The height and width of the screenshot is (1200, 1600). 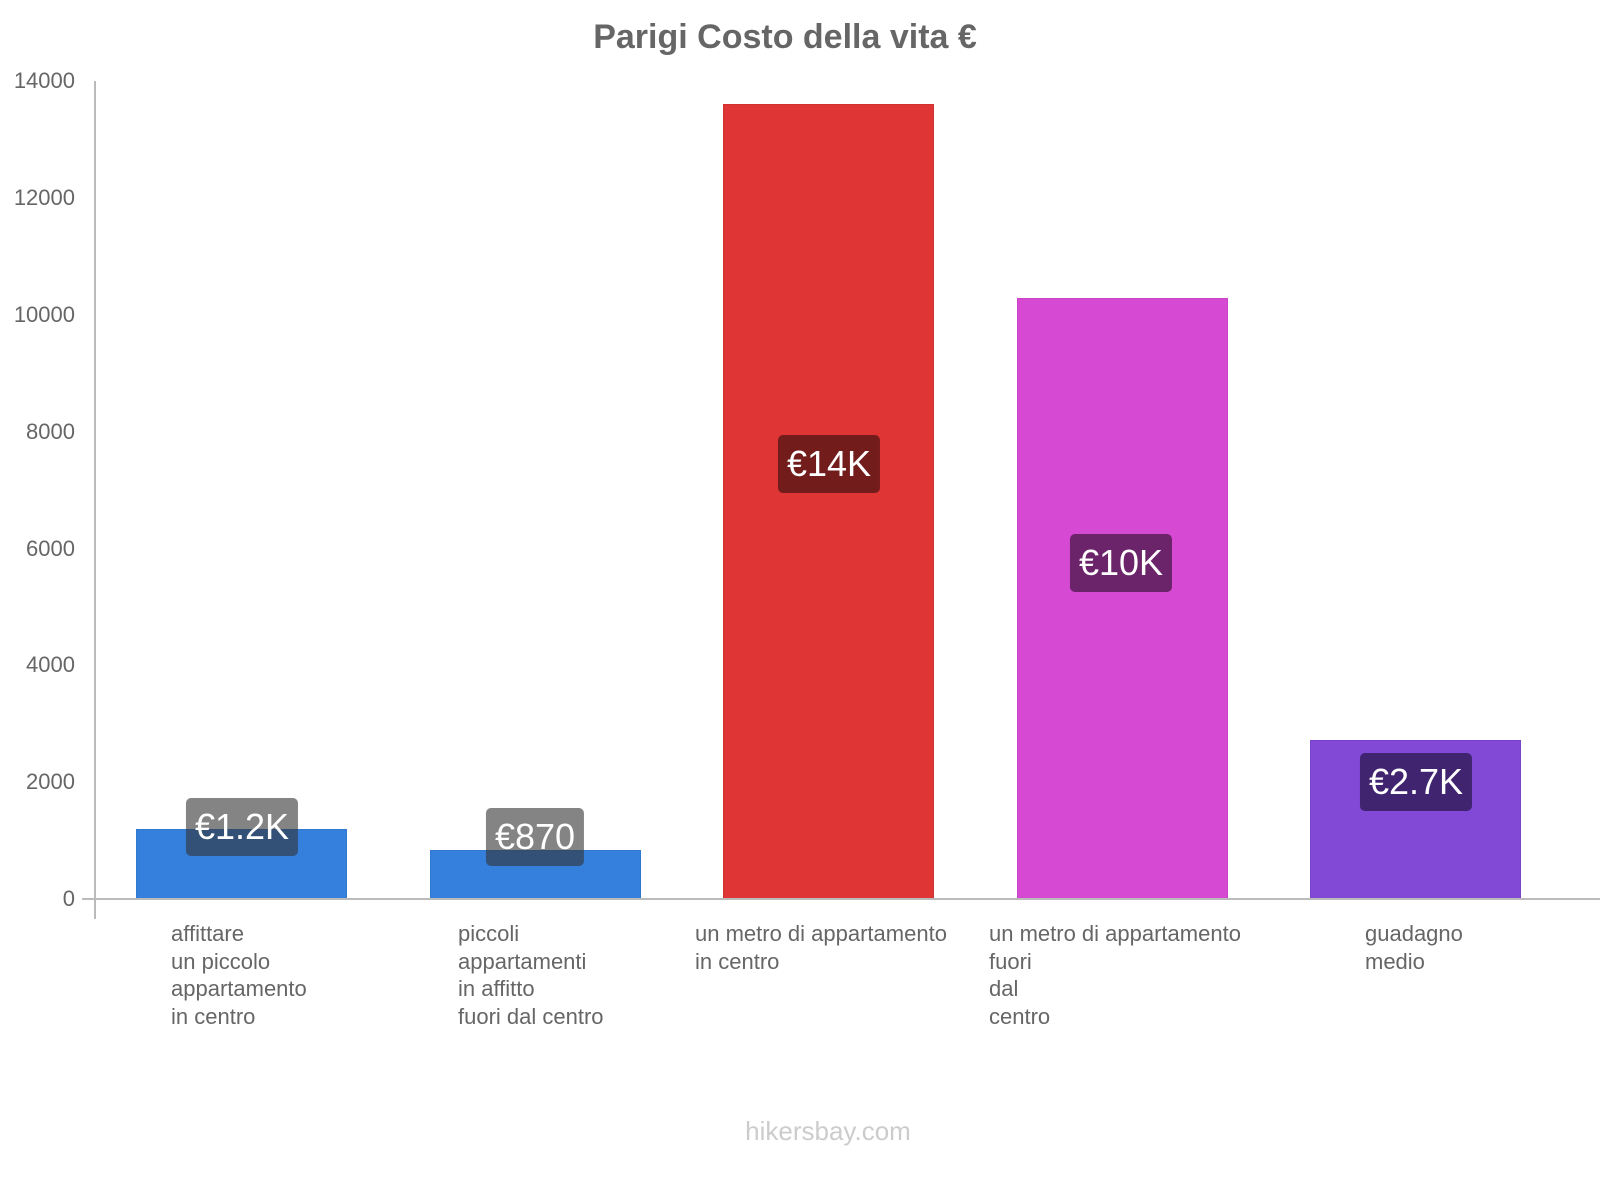 What do you see at coordinates (50, 431) in the screenshot?
I see `y-tick-8000: 8000` at bounding box center [50, 431].